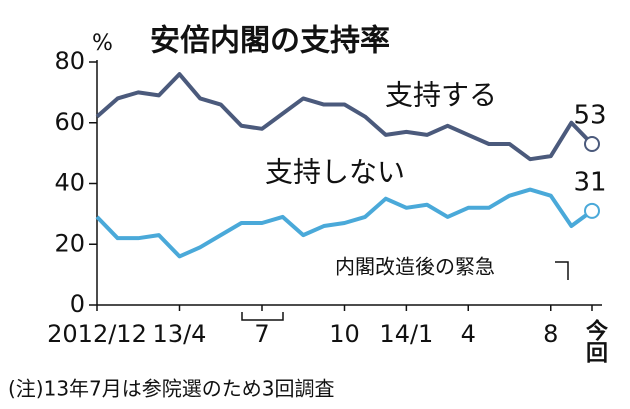  I want to click on y-tick-label: 20, so click(69, 243).